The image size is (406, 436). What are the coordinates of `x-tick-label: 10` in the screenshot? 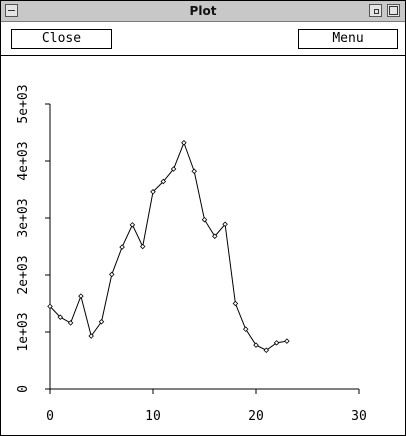 It's located at (153, 416).